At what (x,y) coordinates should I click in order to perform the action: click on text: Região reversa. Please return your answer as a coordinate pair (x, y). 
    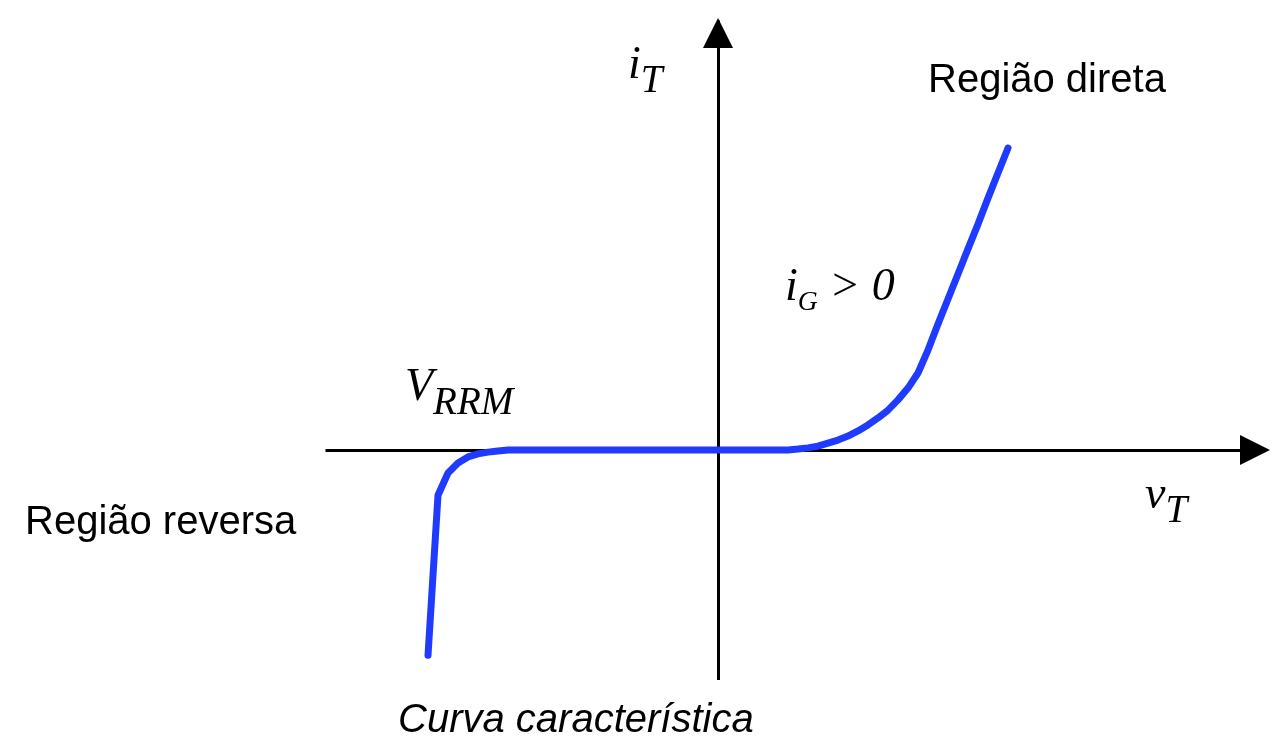
    Looking at the image, I should click on (161, 520).